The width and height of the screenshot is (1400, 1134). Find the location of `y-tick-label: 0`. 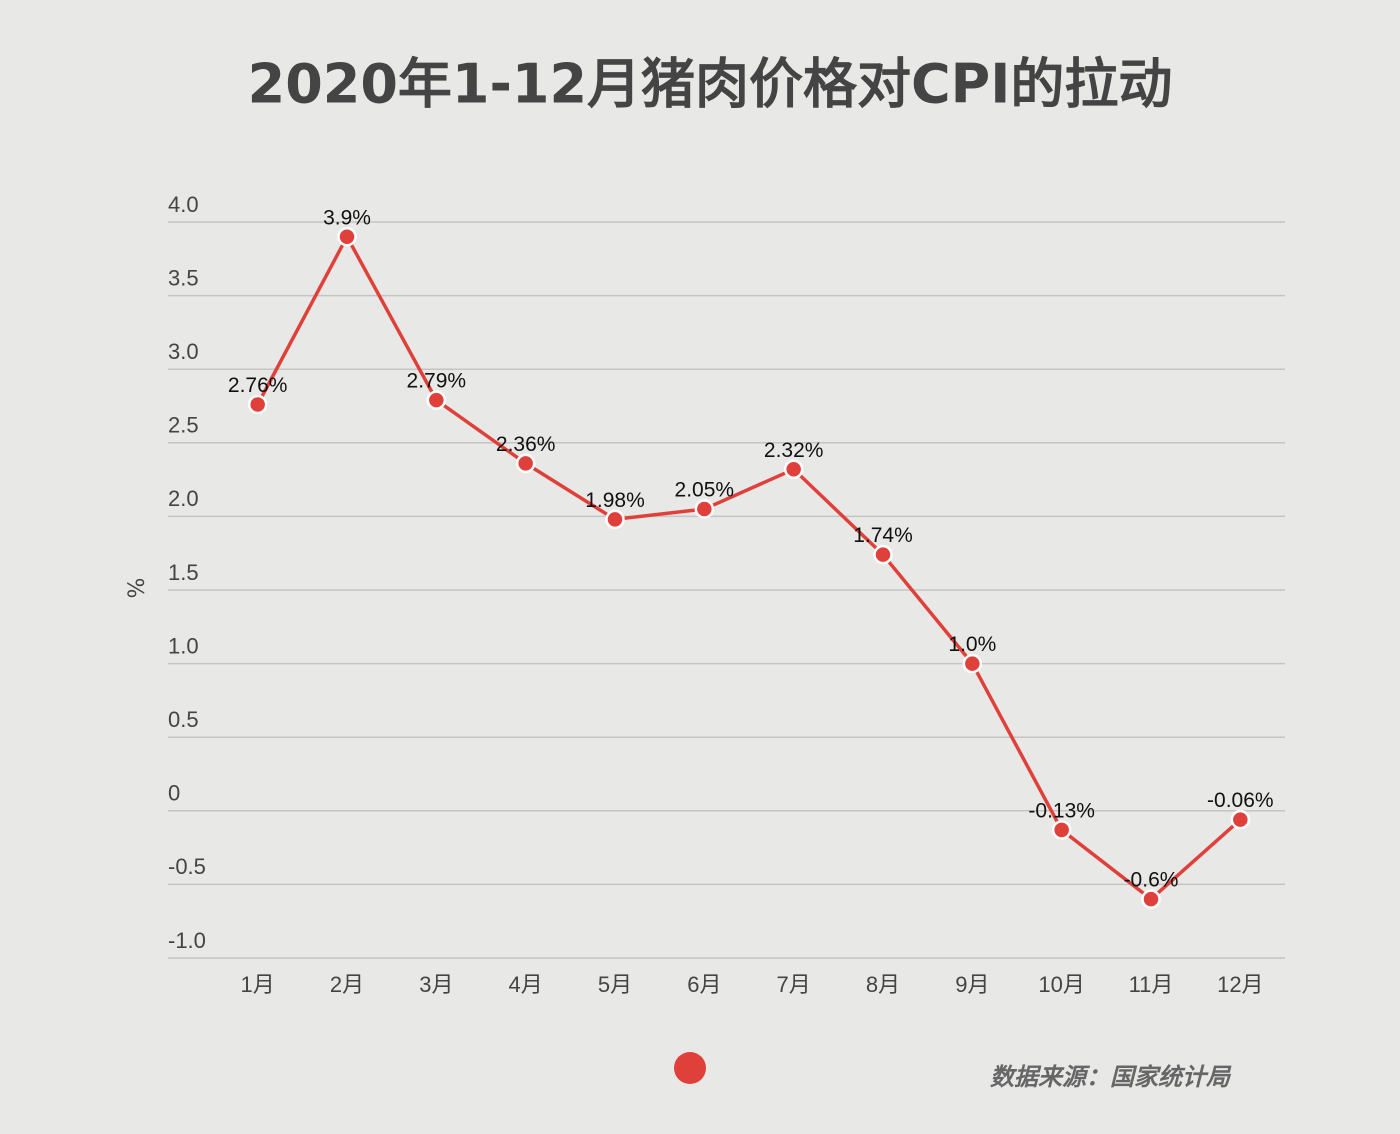

y-tick-label: 0 is located at coordinates (174, 793).